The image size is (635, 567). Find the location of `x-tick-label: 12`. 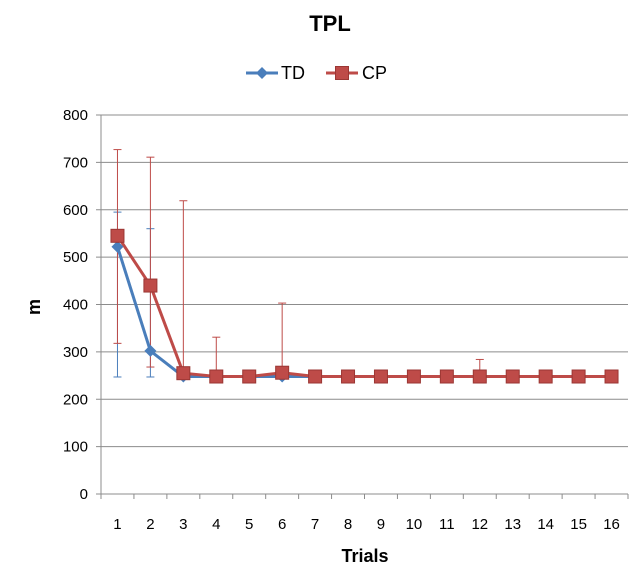

x-tick-label: 12 is located at coordinates (479, 524).